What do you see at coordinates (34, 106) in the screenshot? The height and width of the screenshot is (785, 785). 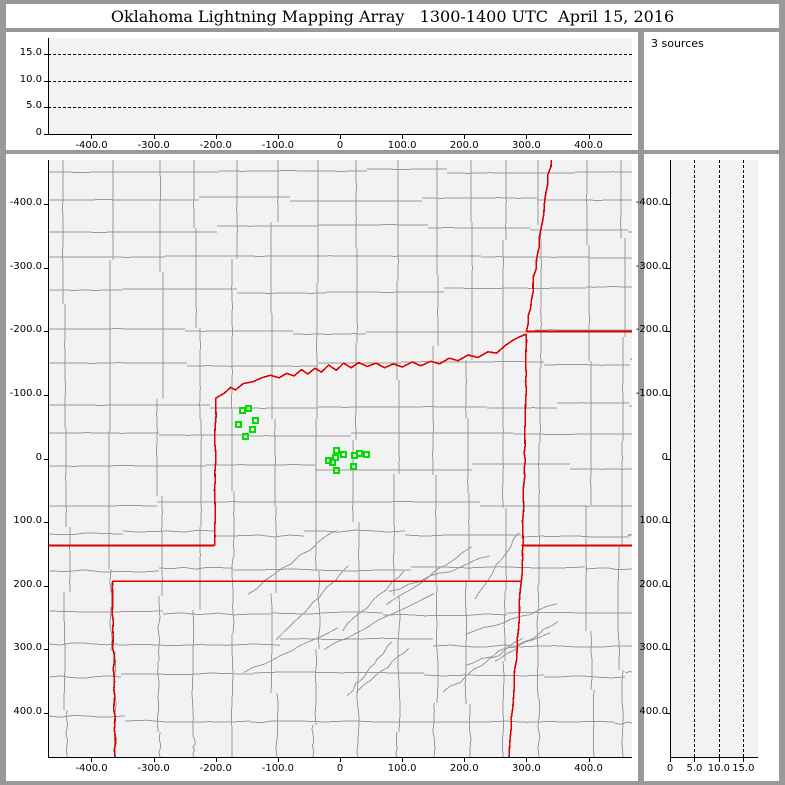 I see `y-tick-label-1: 5.0` at bounding box center [34, 106].